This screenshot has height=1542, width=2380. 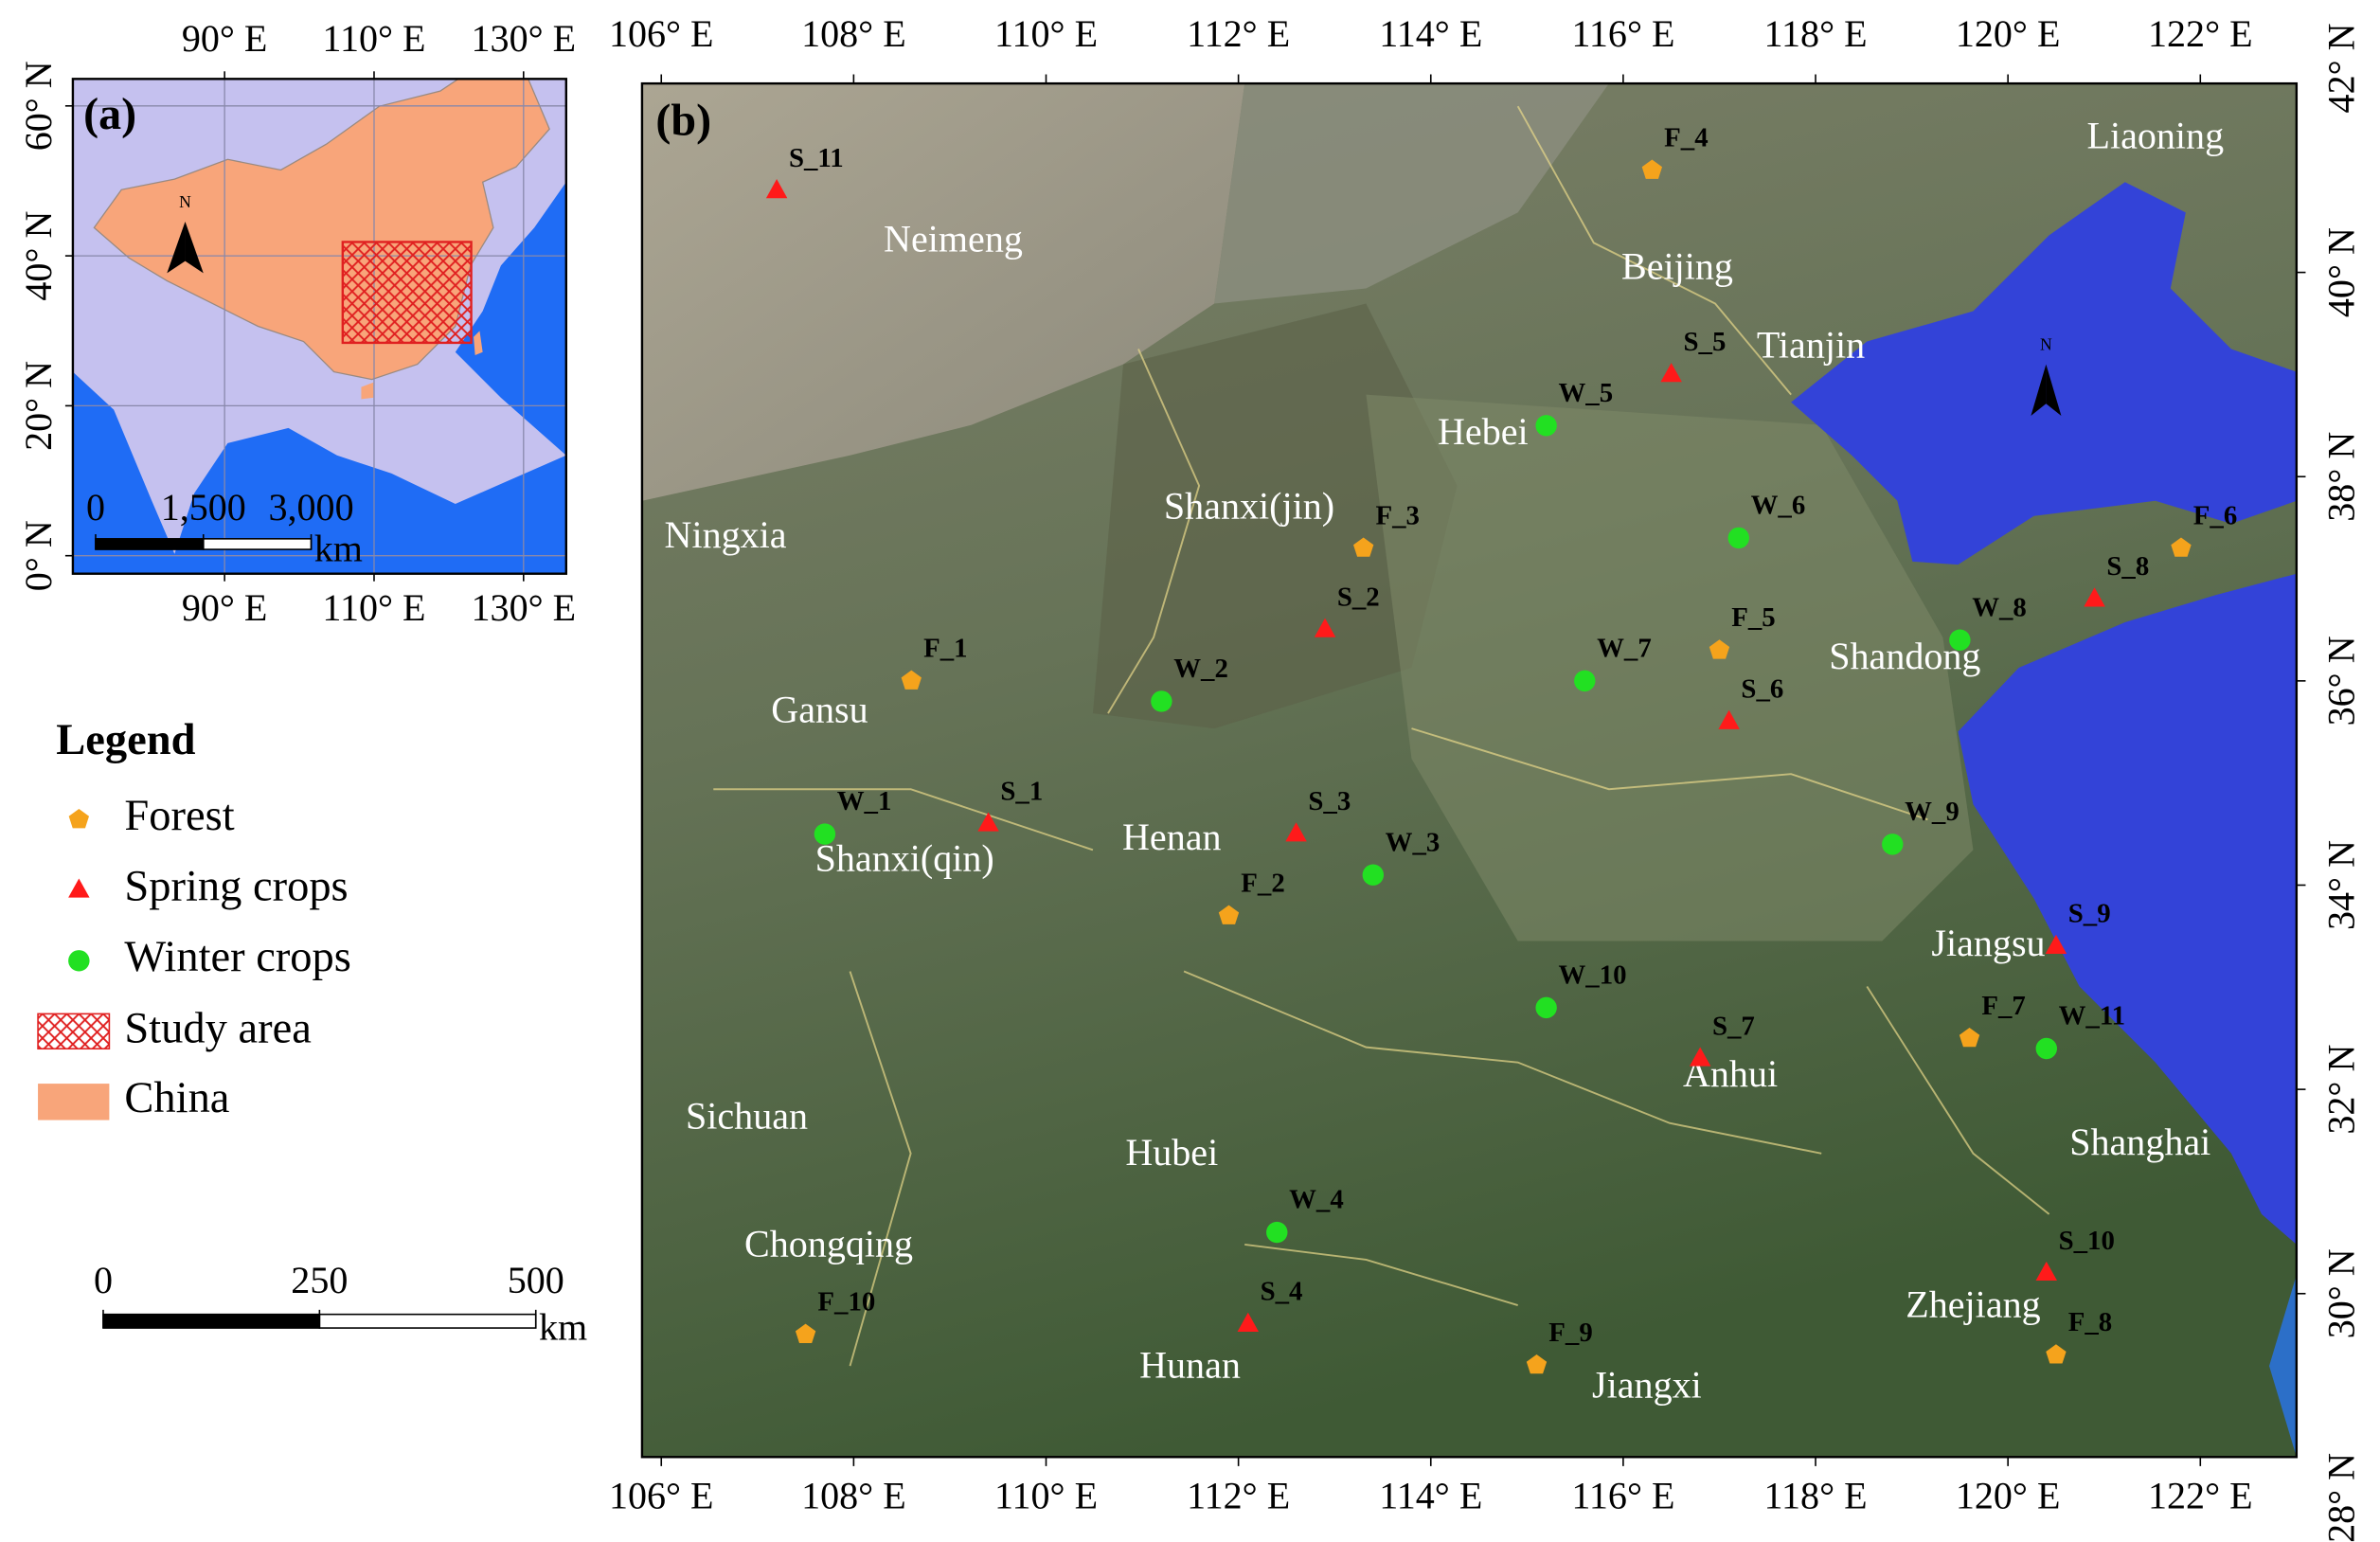 What do you see at coordinates (2340, 681) in the screenshot?
I see `y-tick-label: 36° N` at bounding box center [2340, 681].